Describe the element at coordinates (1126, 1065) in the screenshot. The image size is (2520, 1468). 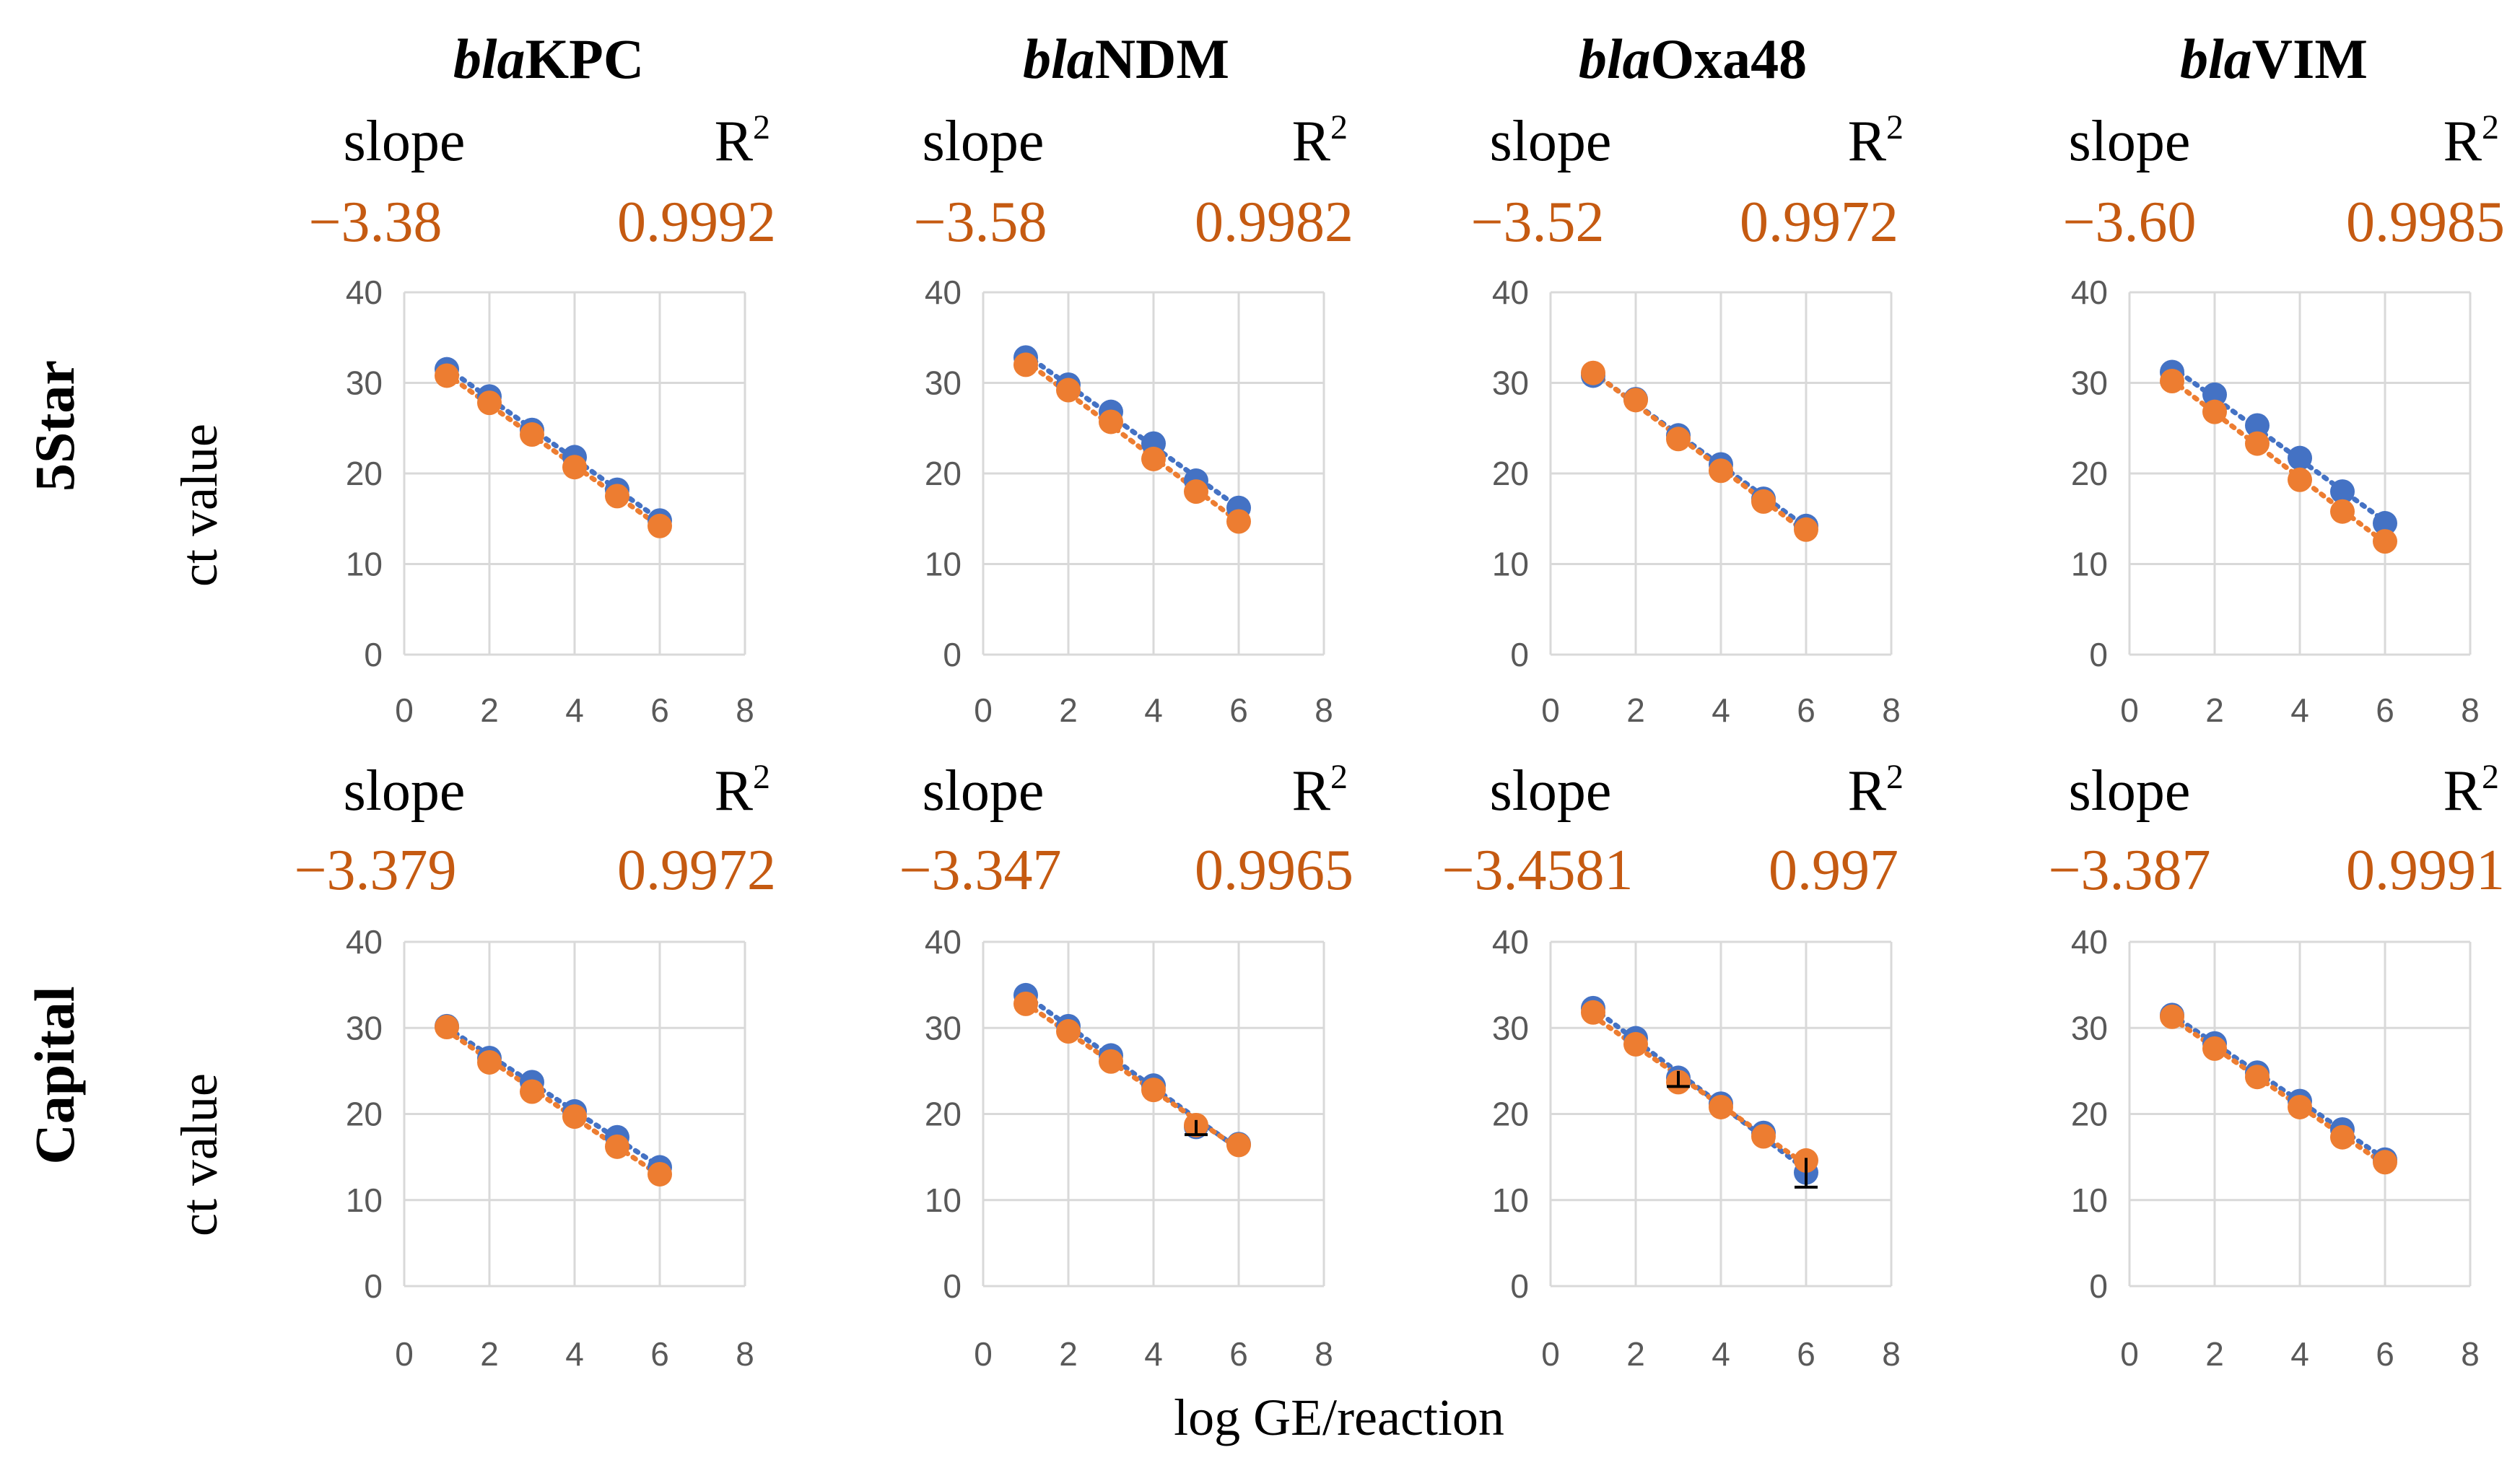
I see `panel-capital-blandm: slope R2 −3.347 0.9965 0 10 20 30 40 0 2 4 6 8` at that location.